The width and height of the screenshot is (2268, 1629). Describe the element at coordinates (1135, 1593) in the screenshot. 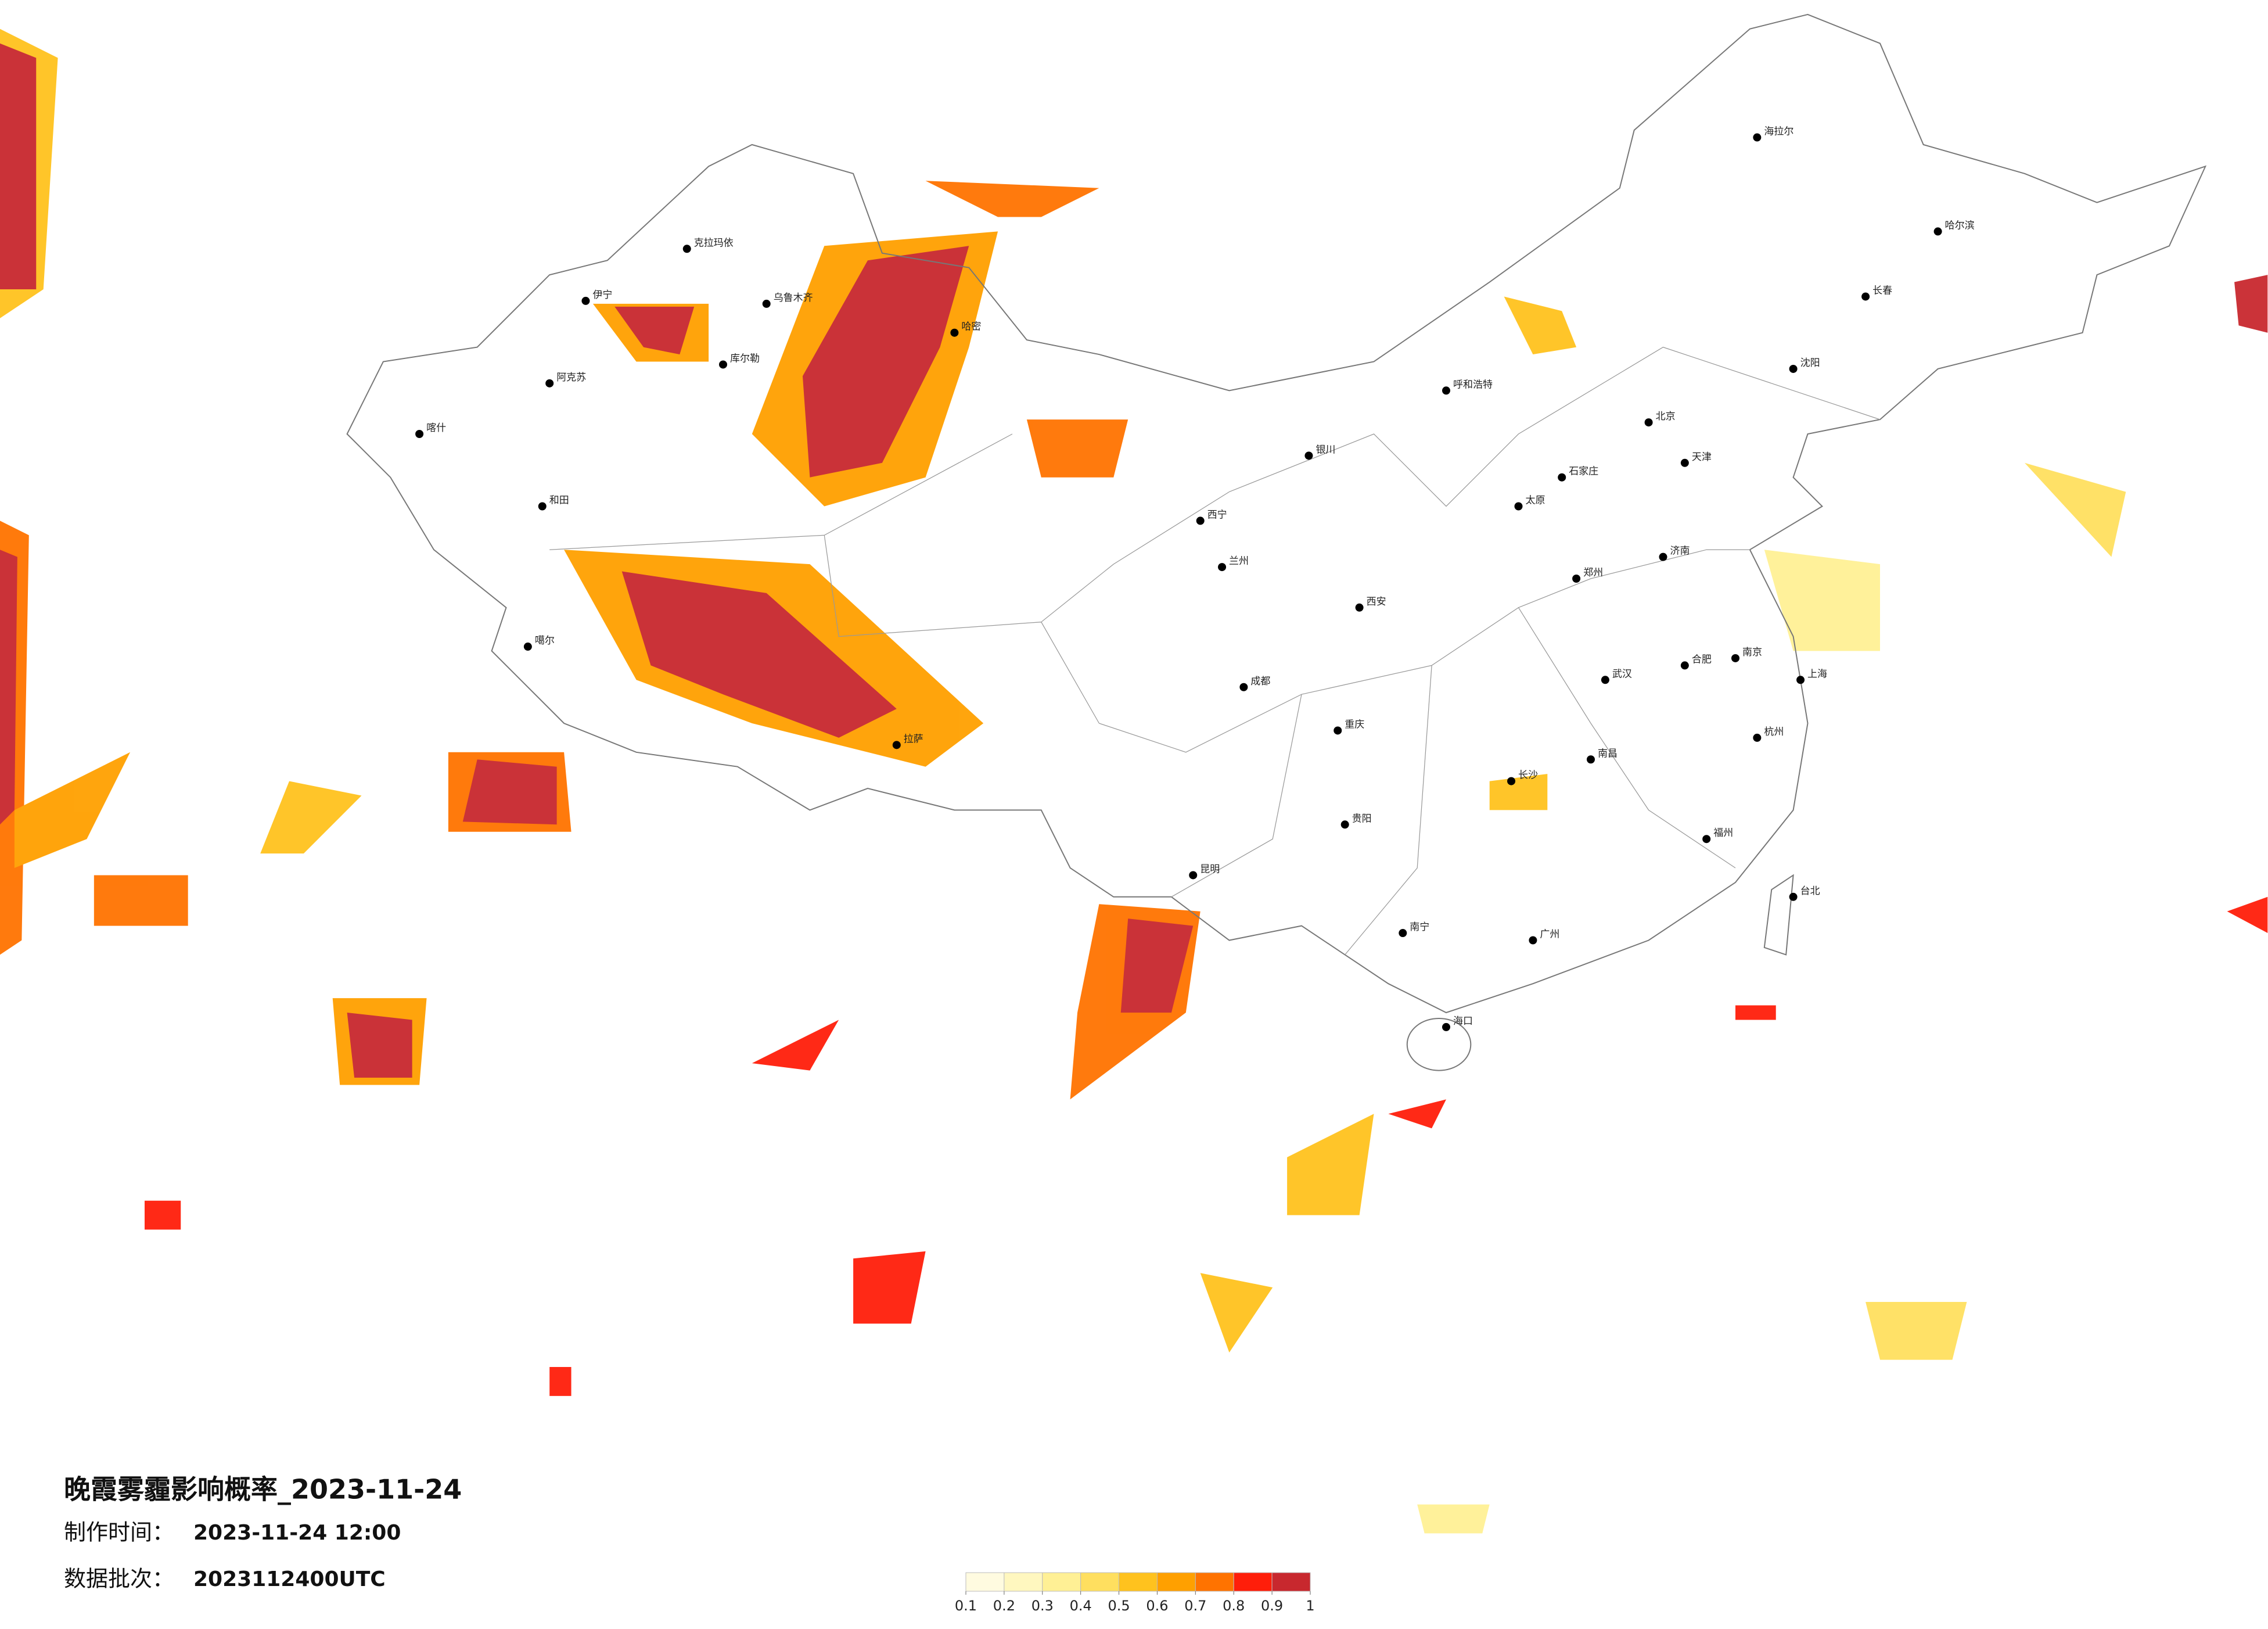

I see `legend: 0.1 0.2 0.3 0.4 0.5 0.6 0.7 0.8 0.9 1` at that location.